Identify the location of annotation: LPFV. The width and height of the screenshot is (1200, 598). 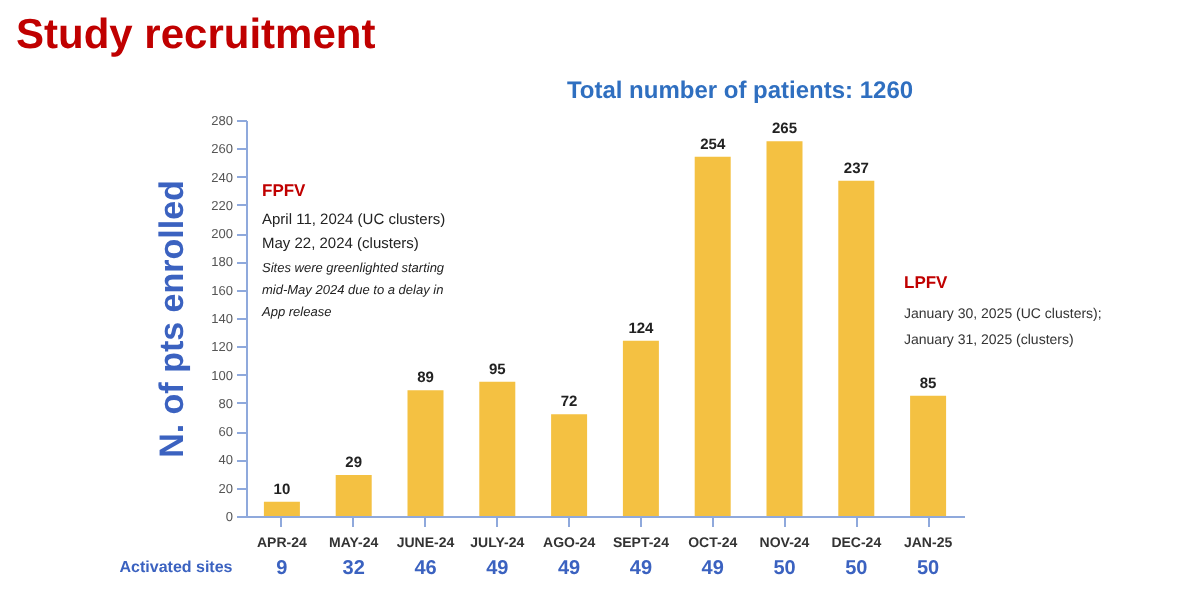
(926, 282).